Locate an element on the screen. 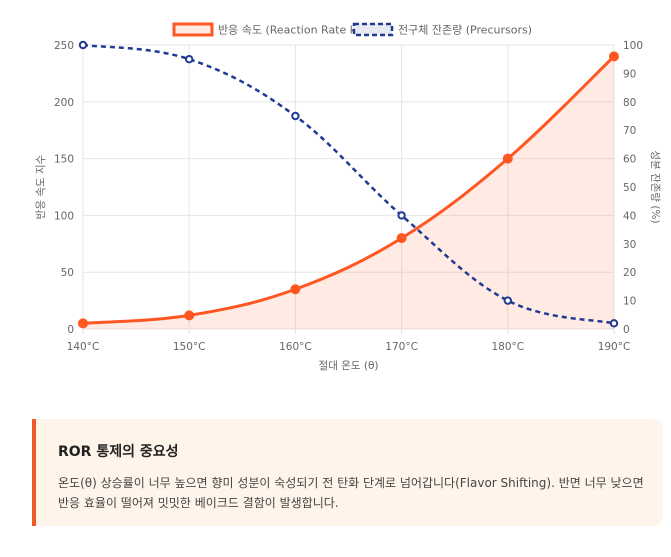 The image size is (671, 557). y-right-tick-label: 50 is located at coordinates (629, 188).